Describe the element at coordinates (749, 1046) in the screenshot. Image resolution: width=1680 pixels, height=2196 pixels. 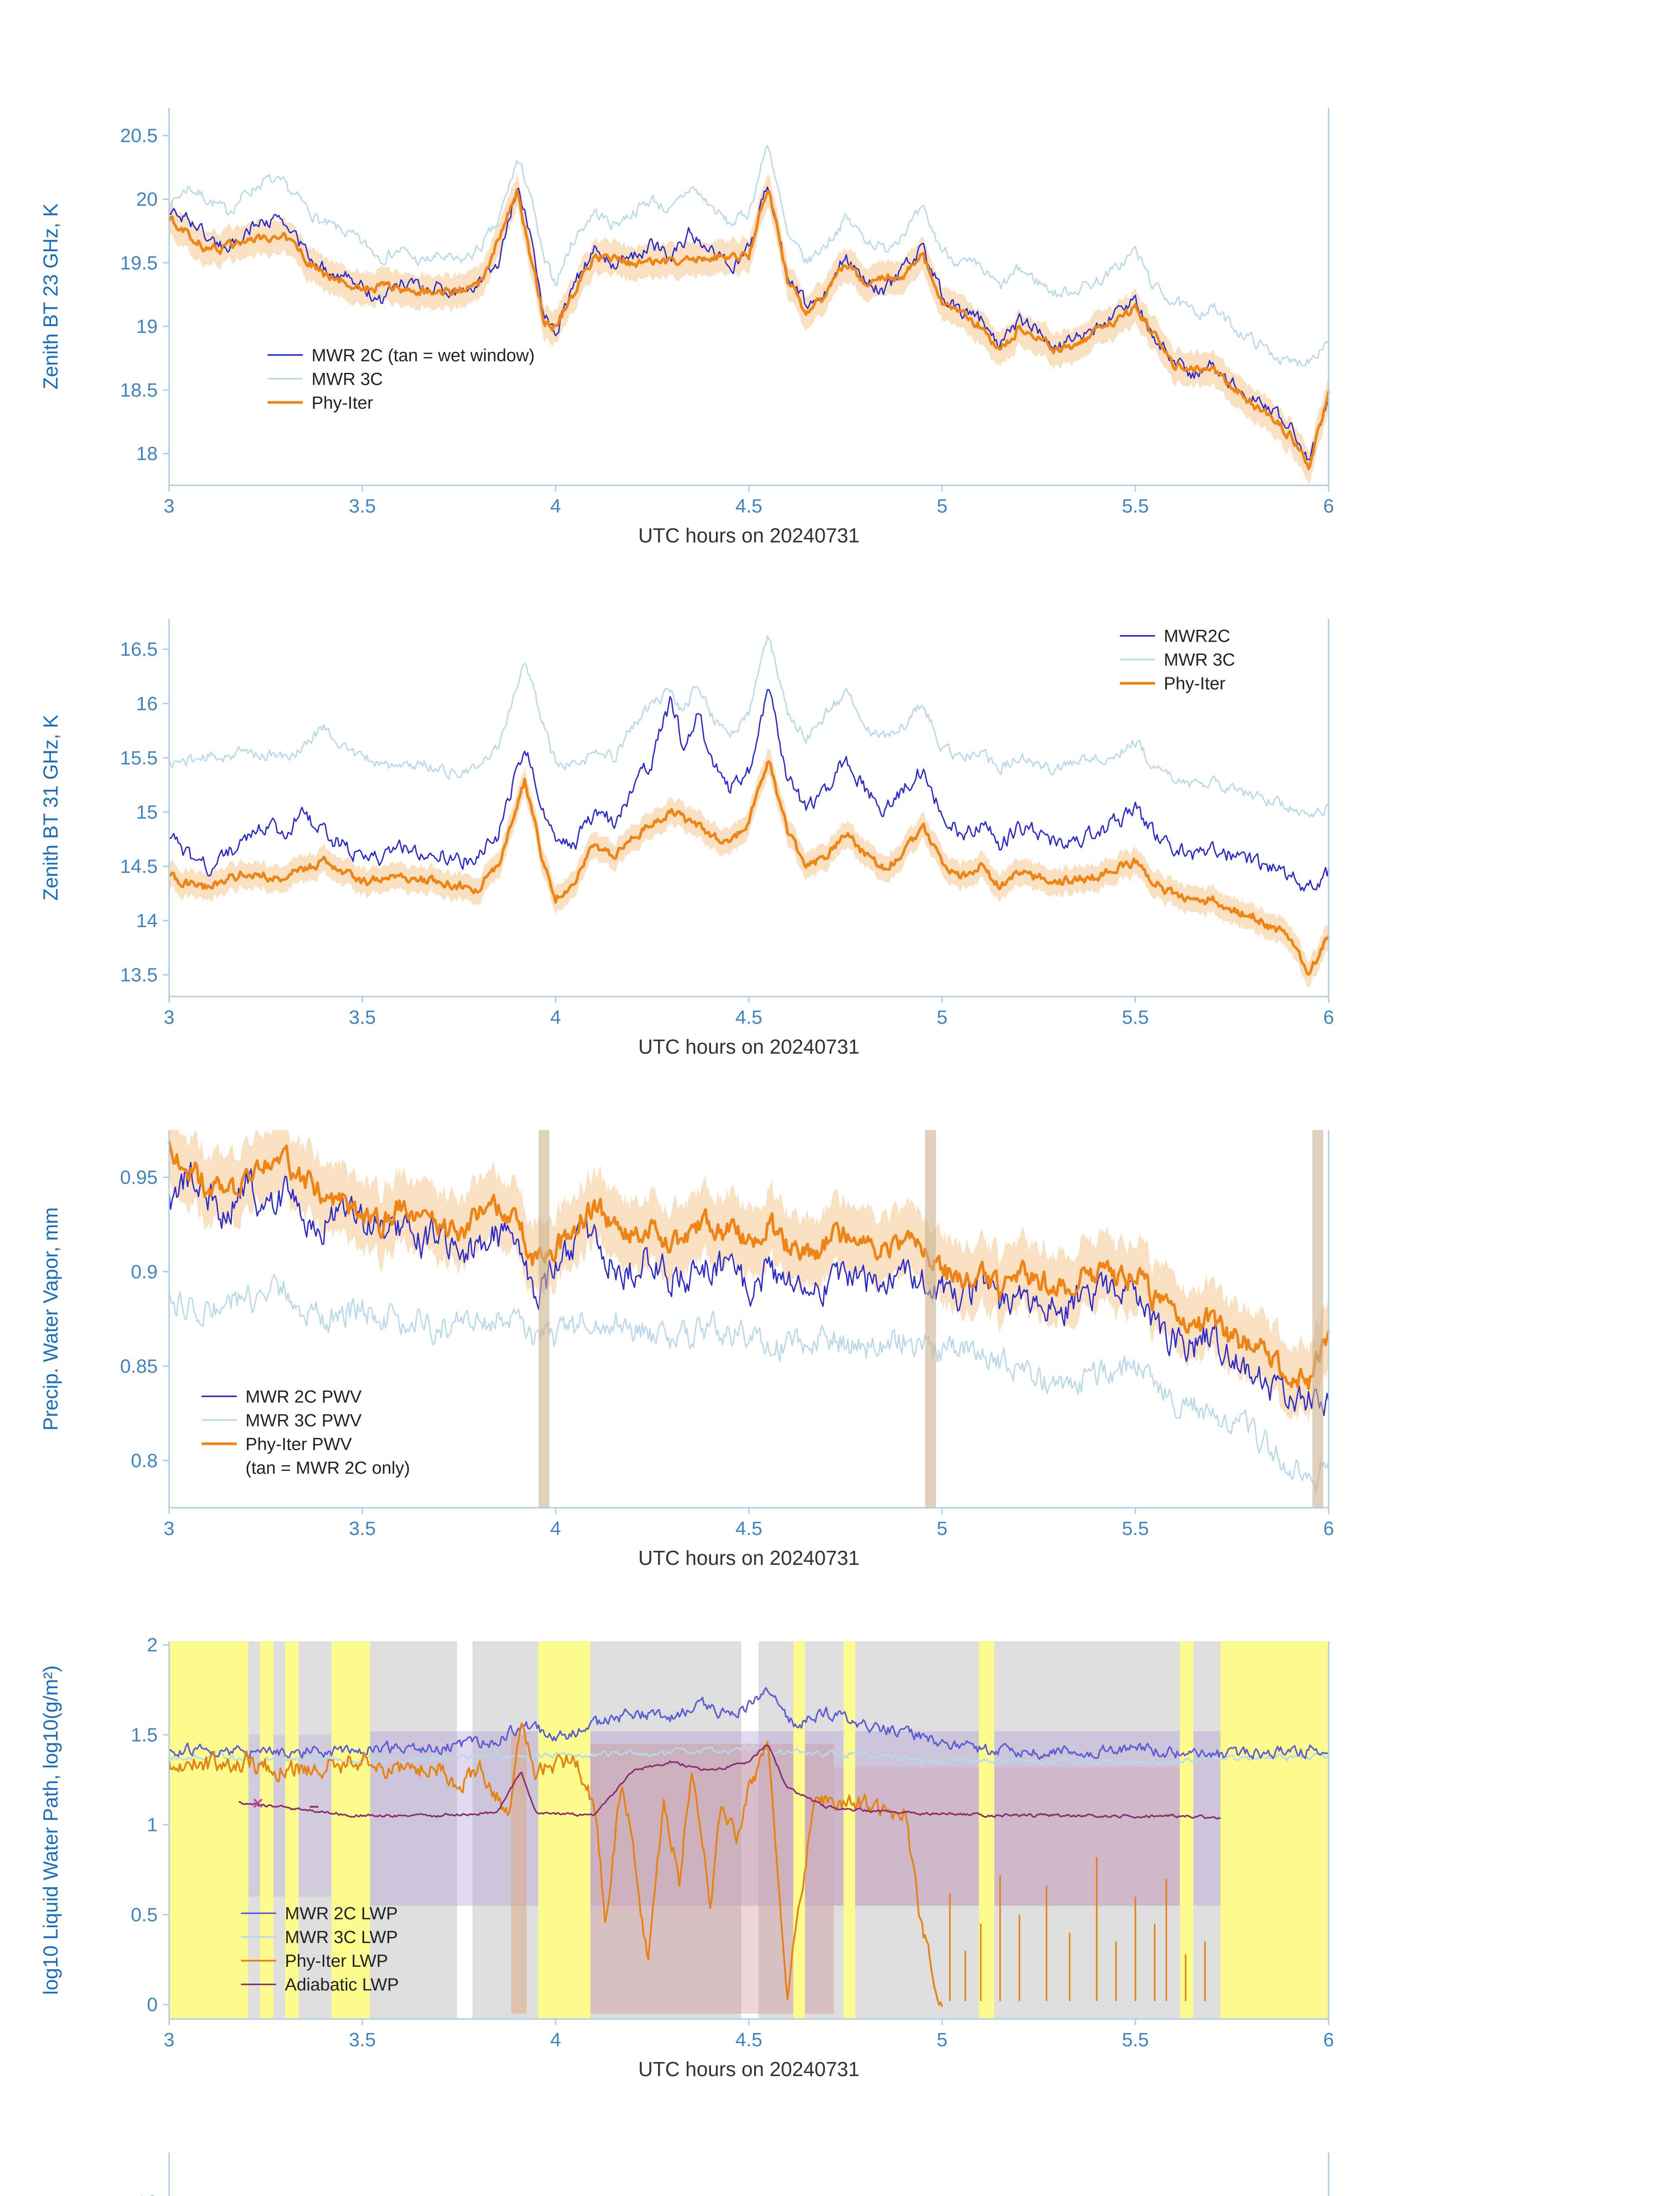
I see `x-axis-label-bt31: UTC hours on 20240731` at that location.